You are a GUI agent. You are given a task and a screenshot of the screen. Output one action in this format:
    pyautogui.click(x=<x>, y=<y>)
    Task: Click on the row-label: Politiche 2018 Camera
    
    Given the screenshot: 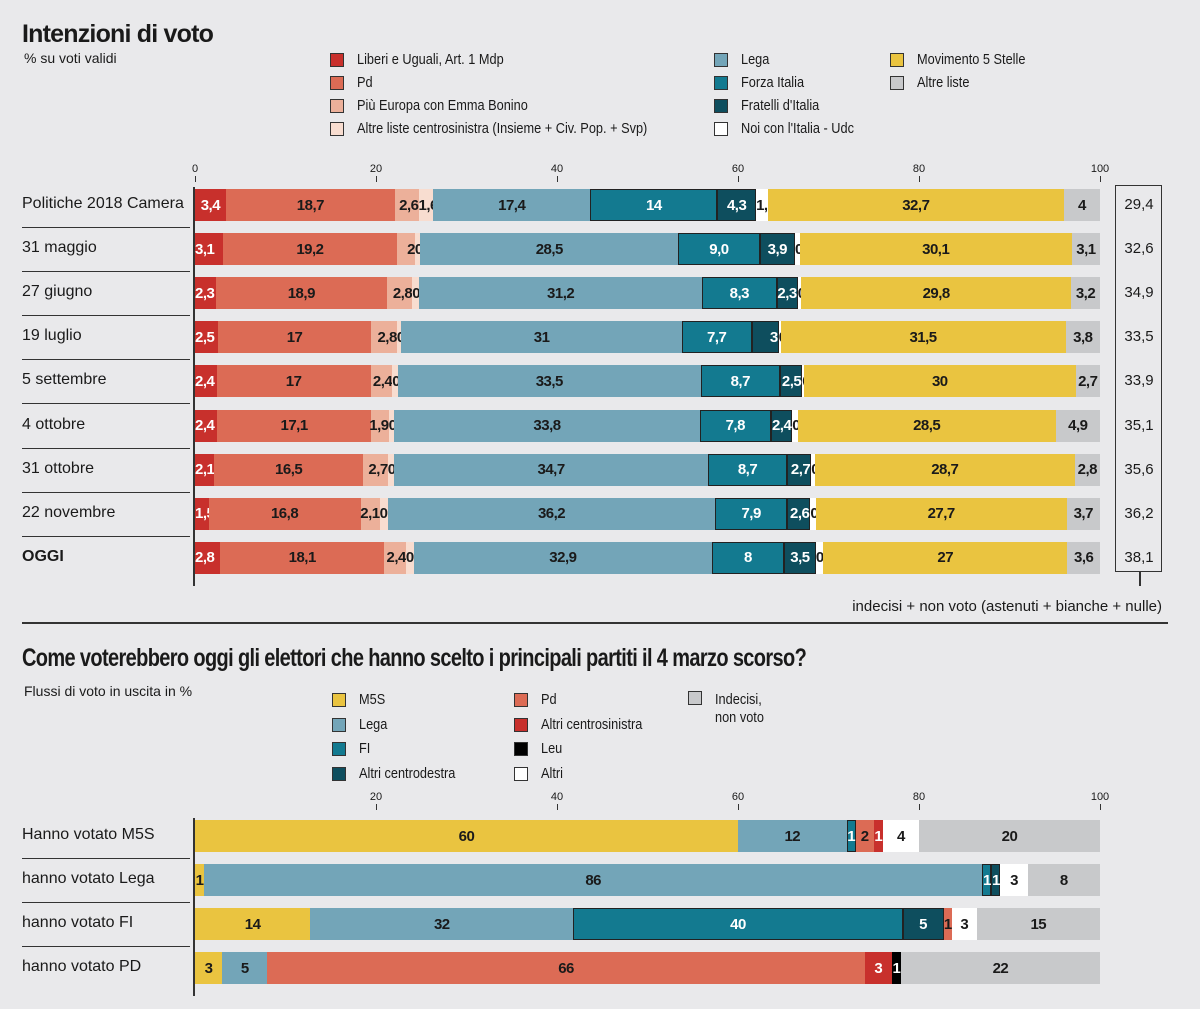 What is the action you would take?
    pyautogui.click(x=103, y=203)
    